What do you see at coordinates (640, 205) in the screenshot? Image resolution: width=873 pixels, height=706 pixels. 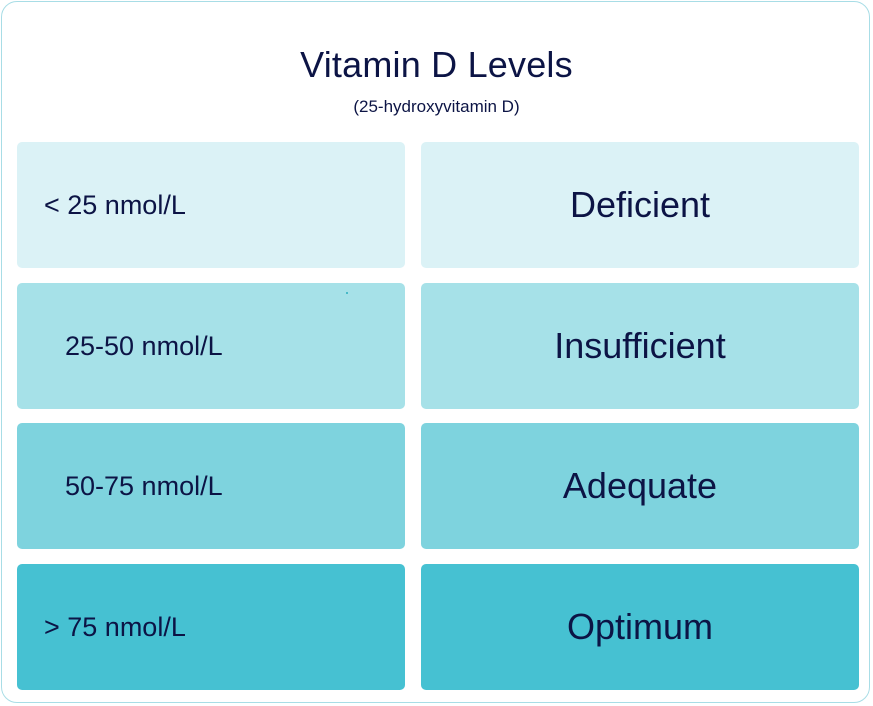 I see `status-cell-deficient: Deficient` at bounding box center [640, 205].